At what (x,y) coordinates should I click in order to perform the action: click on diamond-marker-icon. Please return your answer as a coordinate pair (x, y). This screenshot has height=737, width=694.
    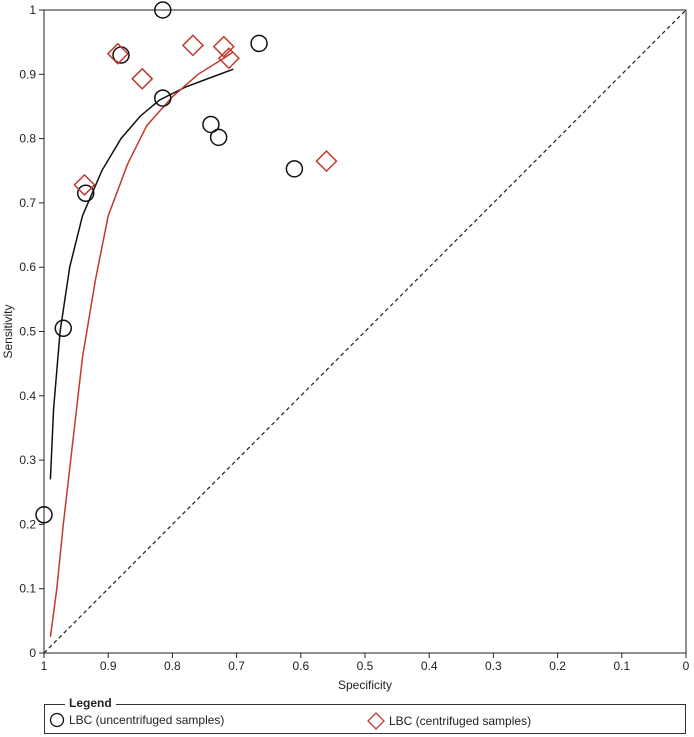
    Looking at the image, I should click on (376, 721).